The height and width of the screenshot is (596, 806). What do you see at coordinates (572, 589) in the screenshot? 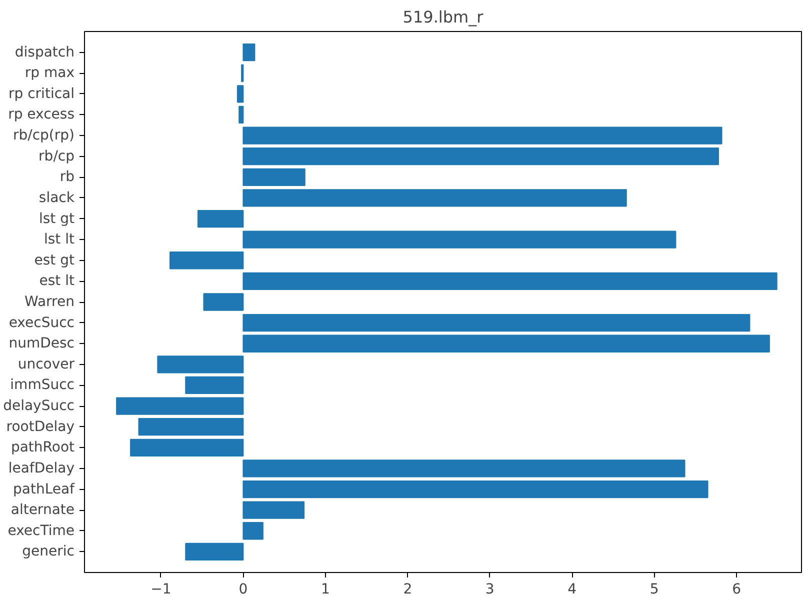
I see `x-tick-label: 4` at bounding box center [572, 589].